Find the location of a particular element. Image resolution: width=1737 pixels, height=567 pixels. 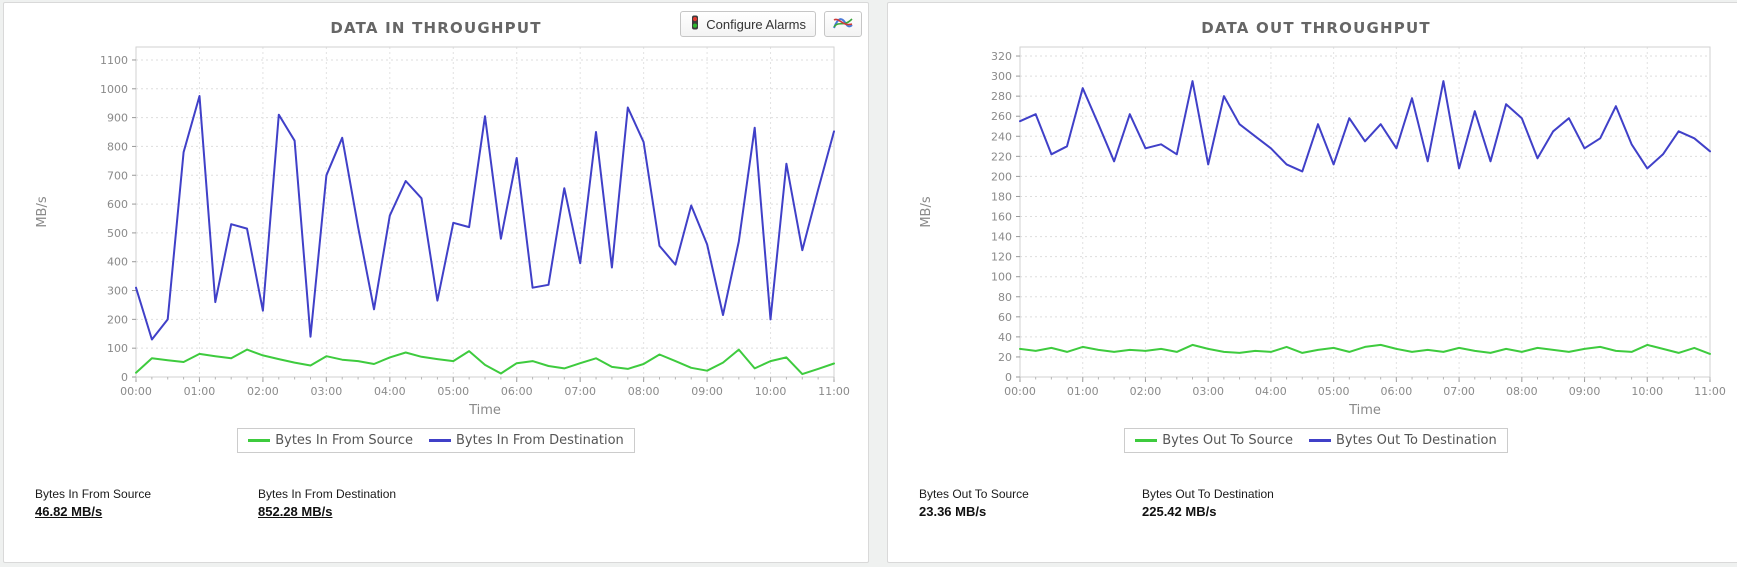

chart-view-button is located at coordinates (843, 24).